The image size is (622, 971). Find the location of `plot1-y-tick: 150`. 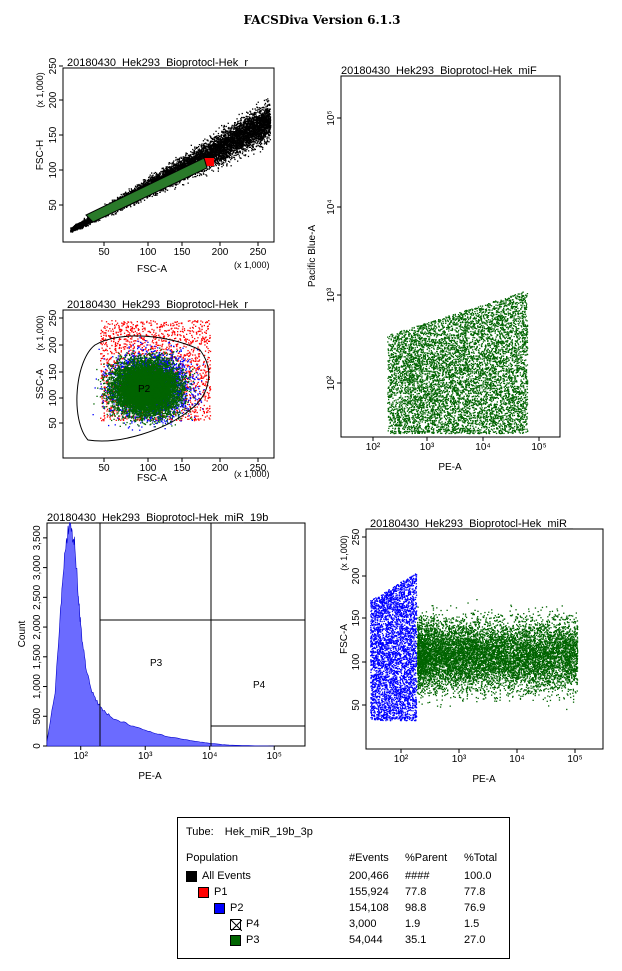

plot1-y-tick: 150 is located at coordinates (53, 134).